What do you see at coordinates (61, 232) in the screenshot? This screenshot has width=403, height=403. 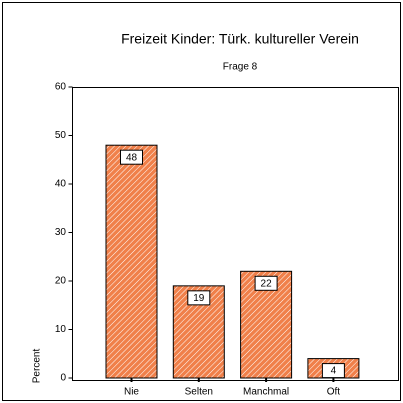 I see `y-tick-label: 30` at bounding box center [61, 232].